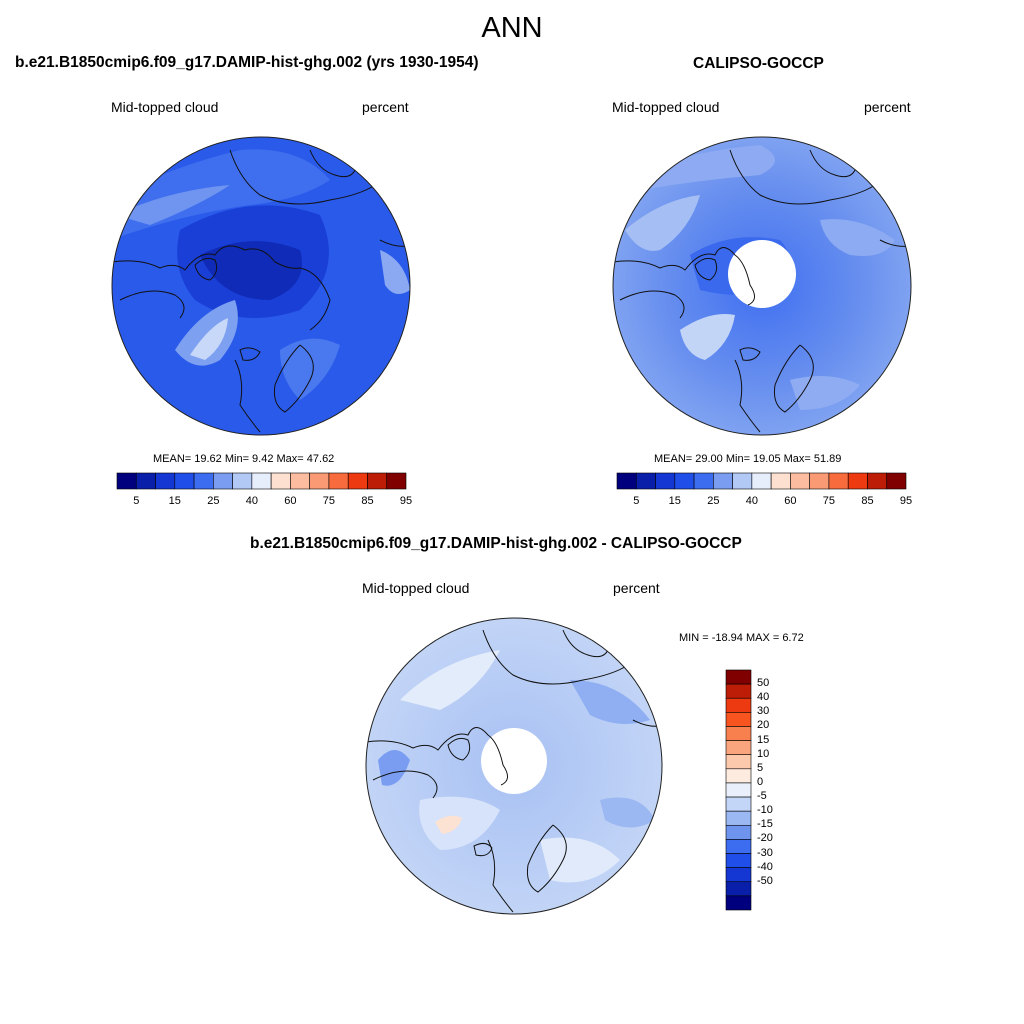 The height and width of the screenshot is (1024, 1024). I want to click on model-coastlines, so click(261, 291).